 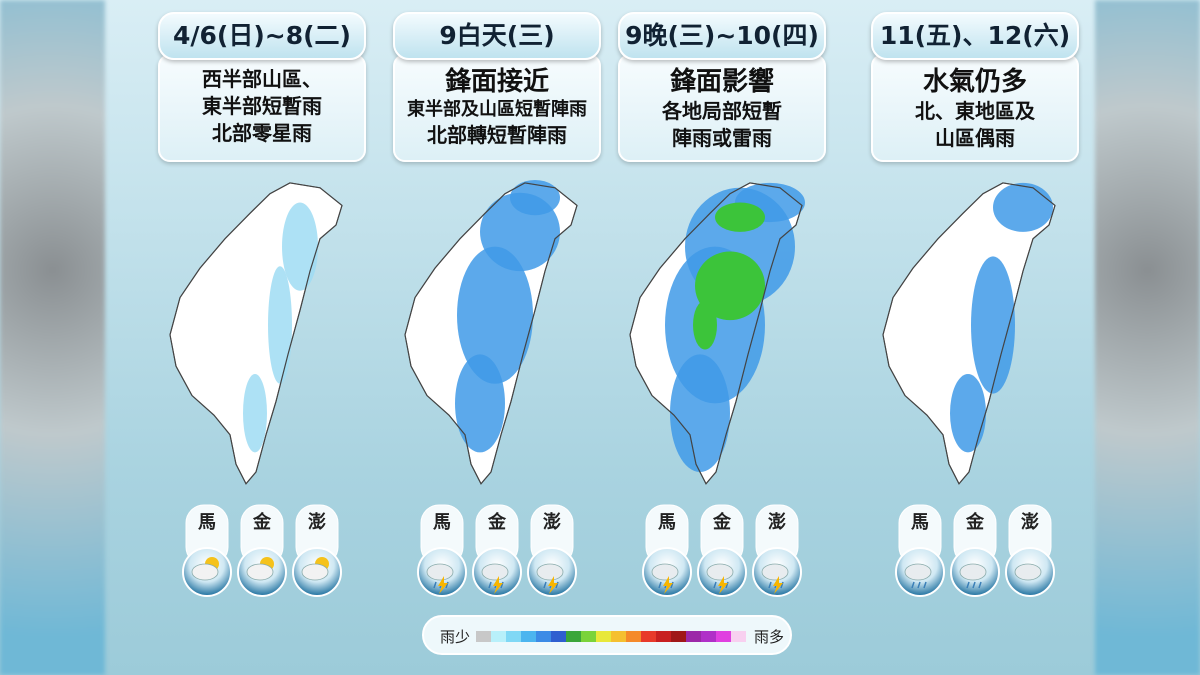 What do you see at coordinates (722, 138) in the screenshot?
I see `description-line: 陣雨或雷雨` at bounding box center [722, 138].